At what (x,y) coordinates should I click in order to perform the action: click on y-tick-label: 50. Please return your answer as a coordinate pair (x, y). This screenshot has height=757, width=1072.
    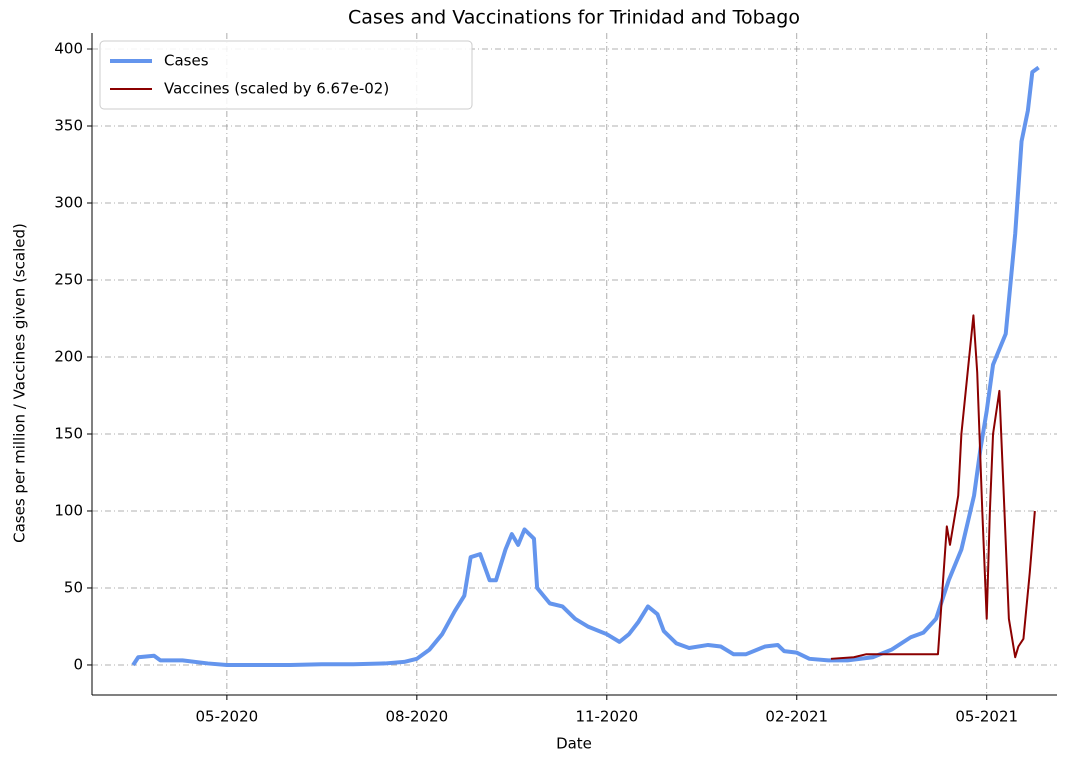
    Looking at the image, I should click on (73, 587).